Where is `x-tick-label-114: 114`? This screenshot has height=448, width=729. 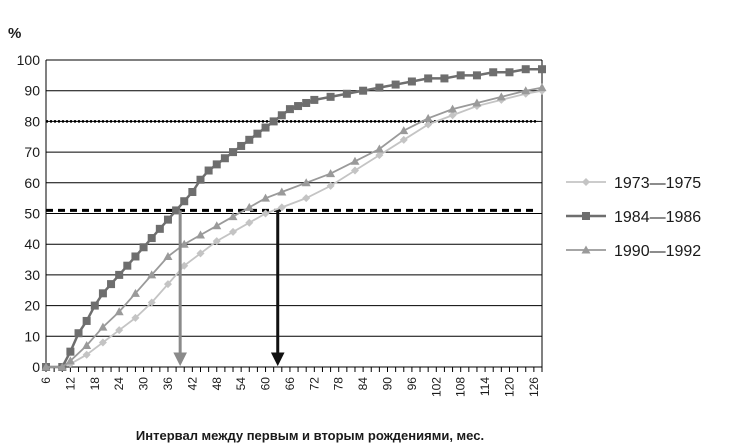 x-tick-label-114: 114 is located at coordinates (485, 386).